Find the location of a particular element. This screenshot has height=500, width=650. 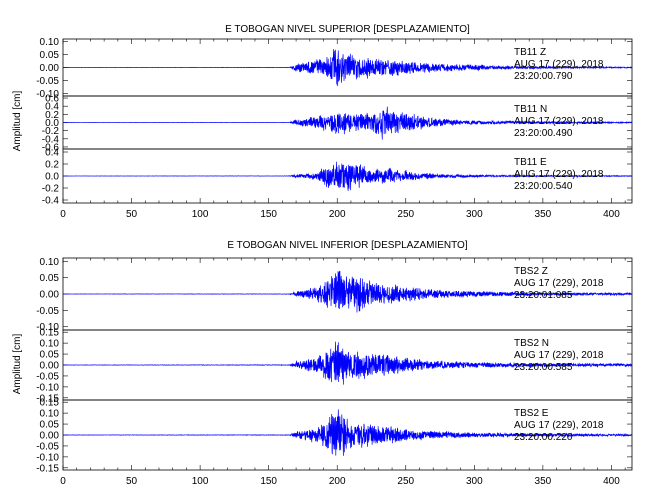

y-tick-label: -0.6 is located at coordinates (51, 147).